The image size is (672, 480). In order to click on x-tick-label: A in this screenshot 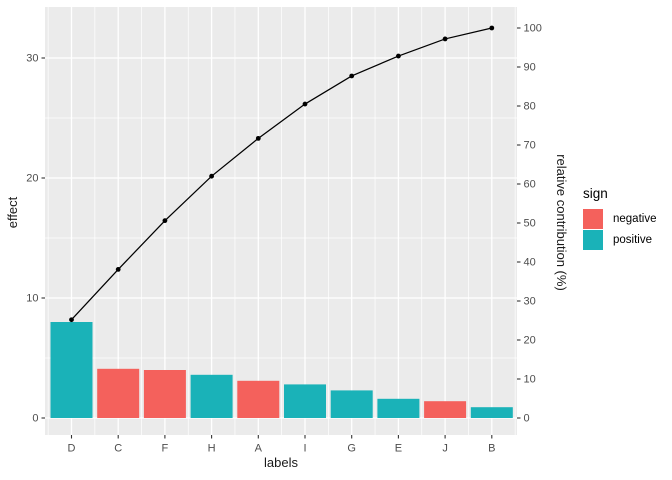, I will do `click(259, 449)`.